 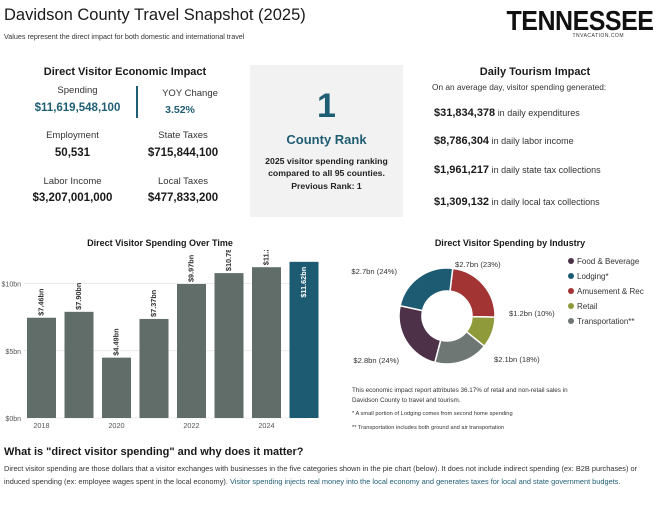 What do you see at coordinates (183, 181) in the screenshot?
I see `local-taxes-label: Local Taxes` at bounding box center [183, 181].